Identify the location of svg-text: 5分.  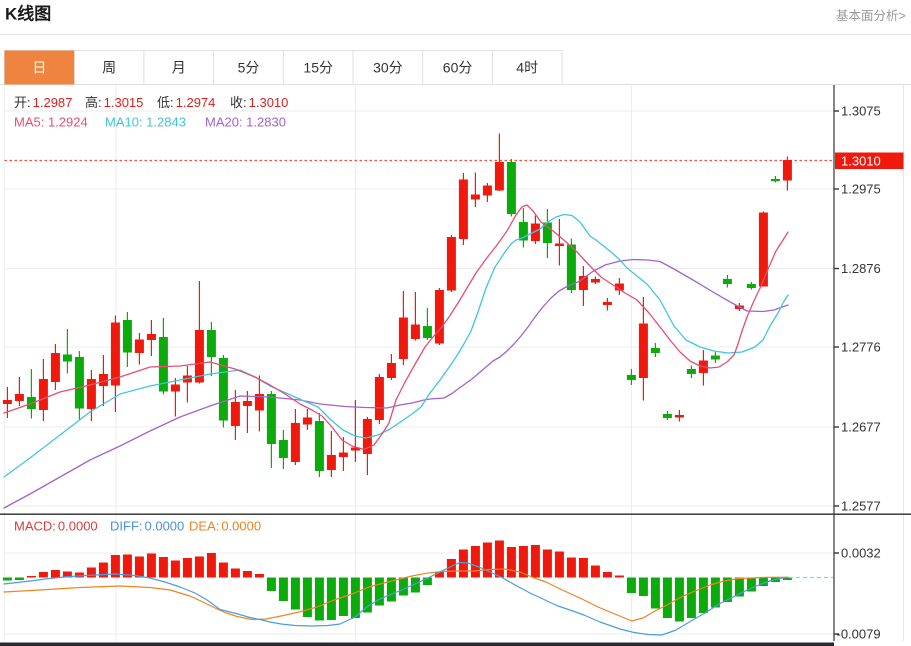
(249, 68).